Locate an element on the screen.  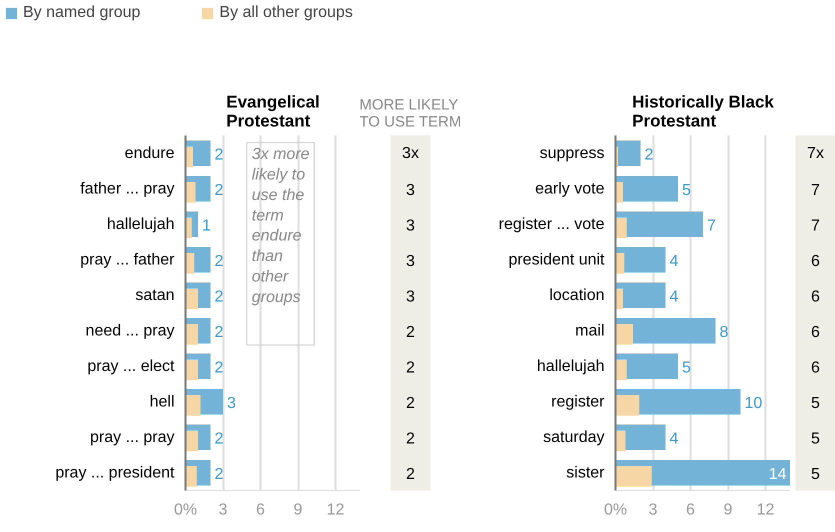
data-label: 3 is located at coordinates (231, 403).